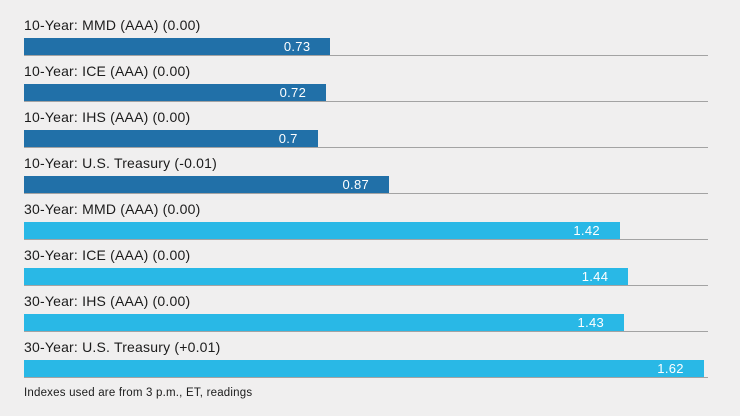 The width and height of the screenshot is (740, 416). I want to click on bar-track: 1.44, so click(366, 277).